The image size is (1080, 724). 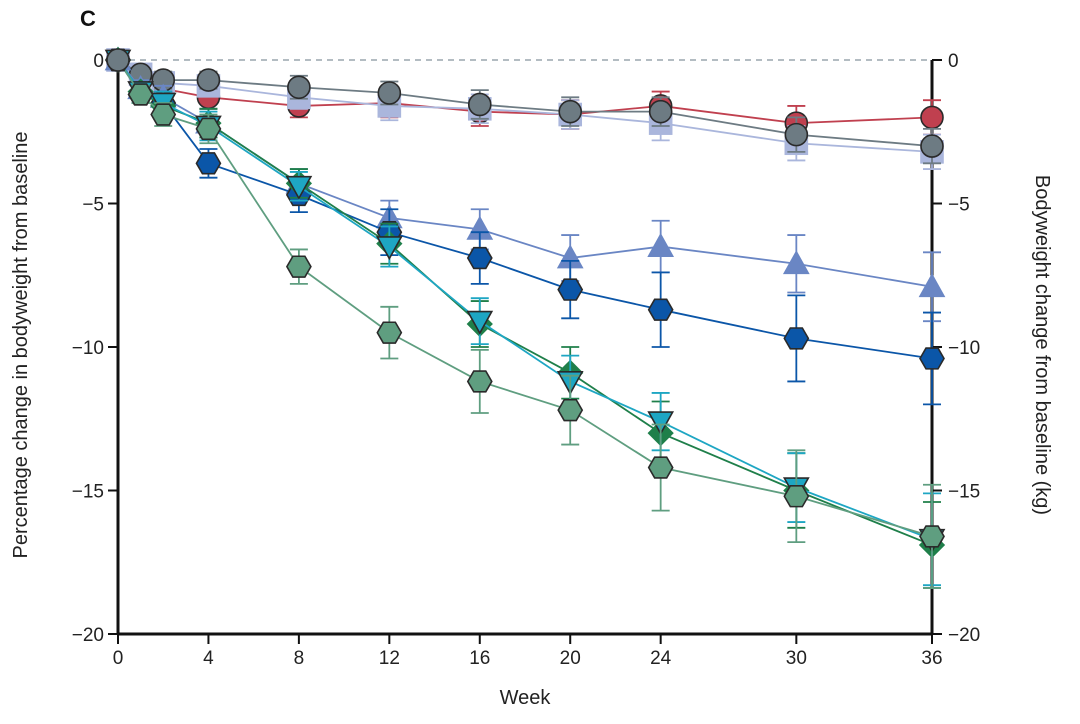 What do you see at coordinates (479, 658) in the screenshot?
I see `x-tick-label: 16` at bounding box center [479, 658].